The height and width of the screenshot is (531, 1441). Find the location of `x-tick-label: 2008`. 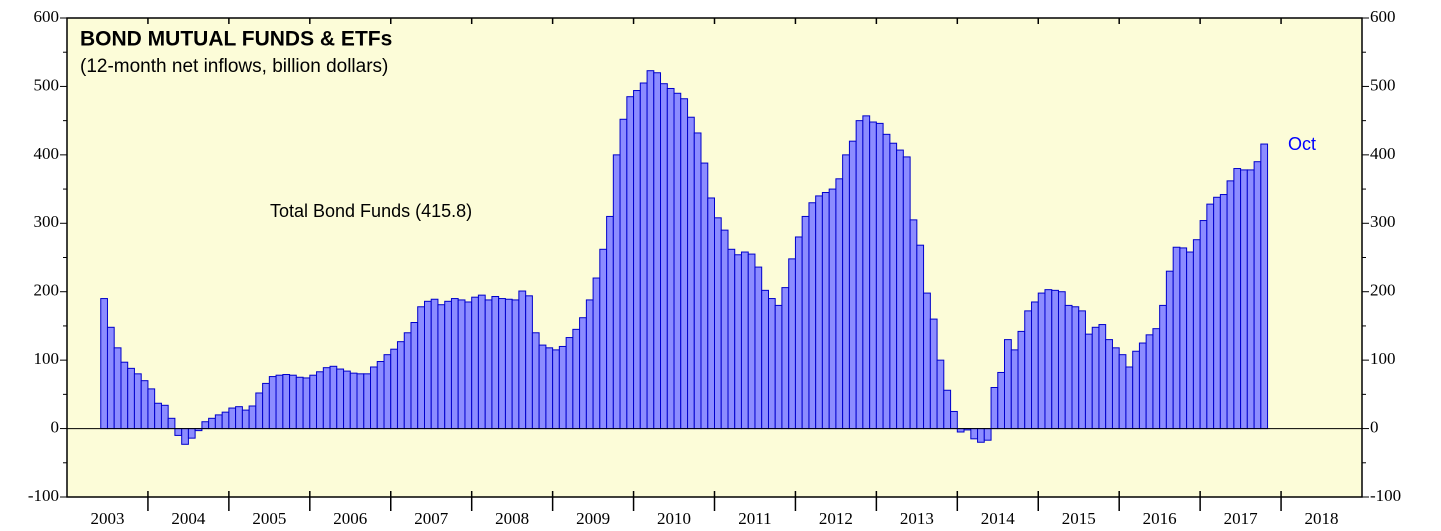

x-tick-label: 2008 is located at coordinates (512, 518).